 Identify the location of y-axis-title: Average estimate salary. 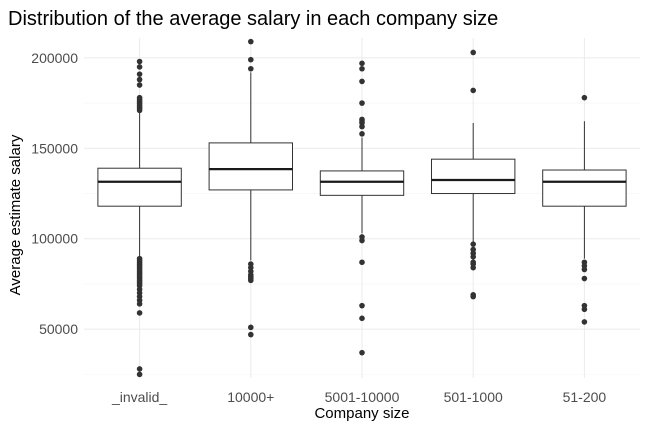
(15, 214).